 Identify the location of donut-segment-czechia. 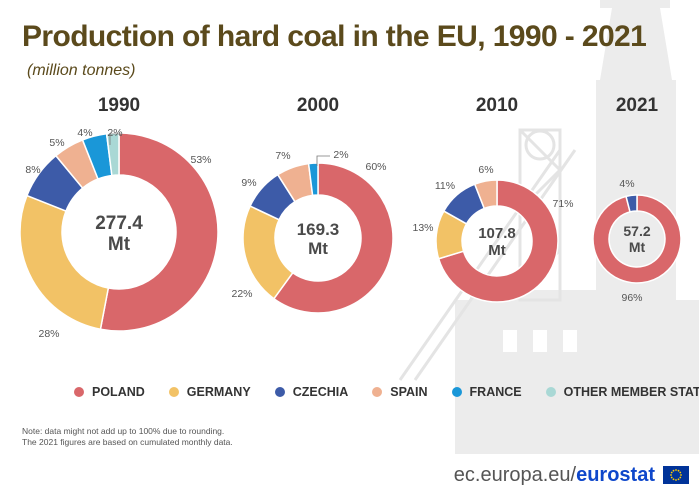
(631, 203).